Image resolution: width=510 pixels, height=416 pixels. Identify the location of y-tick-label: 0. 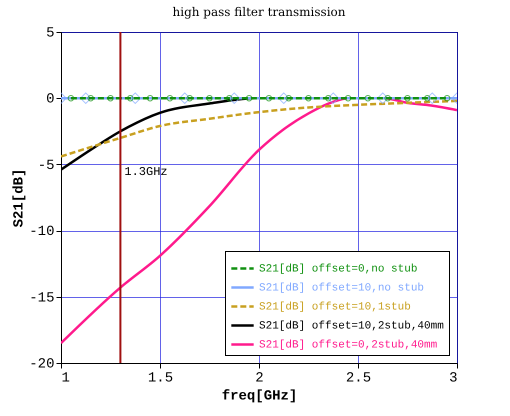
(50, 100).